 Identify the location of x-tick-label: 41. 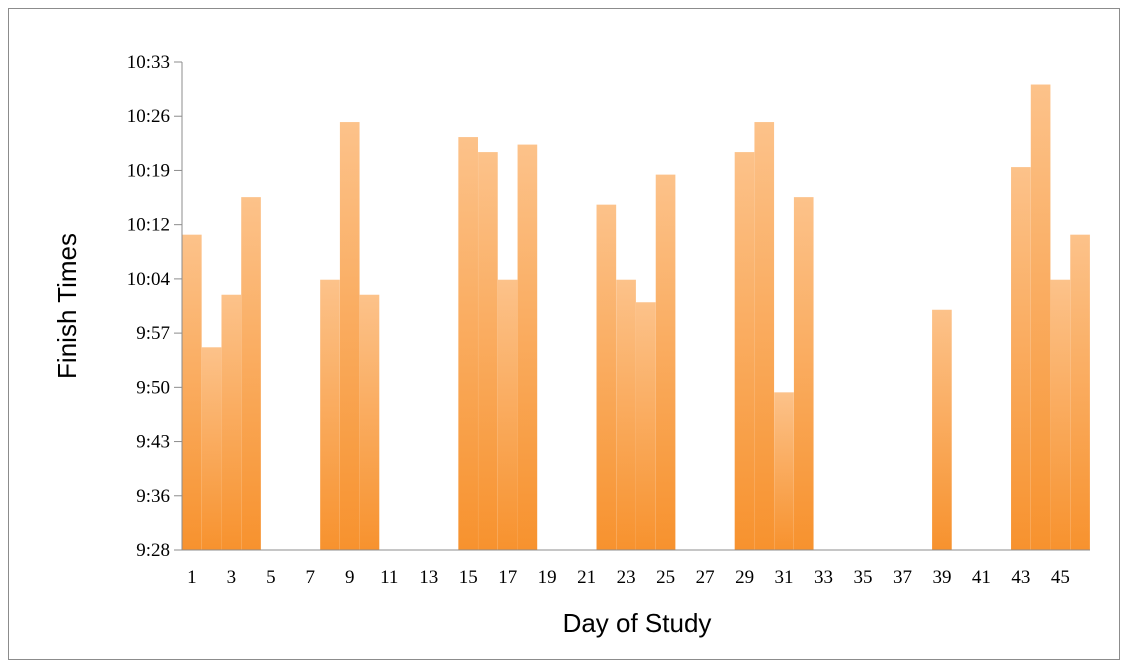
(981, 577).